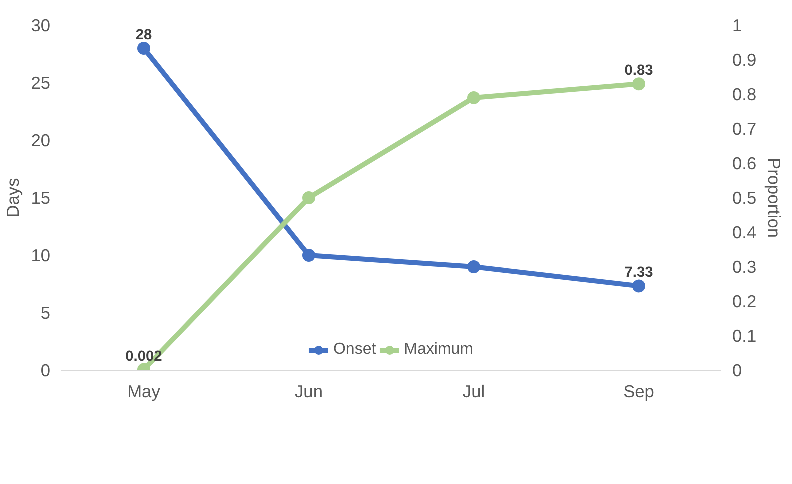  I want to click on data-label: 28, so click(144, 36).